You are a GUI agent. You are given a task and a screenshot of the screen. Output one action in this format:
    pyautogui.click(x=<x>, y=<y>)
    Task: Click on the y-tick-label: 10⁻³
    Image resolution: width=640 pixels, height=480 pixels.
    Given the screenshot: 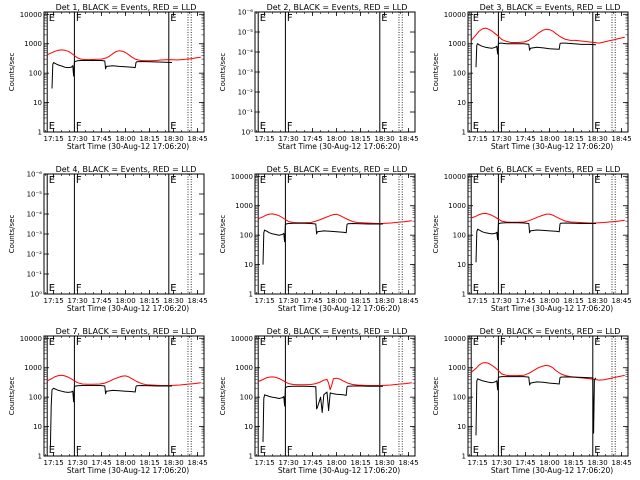 What is the action you would take?
    pyautogui.click(x=35, y=235)
    